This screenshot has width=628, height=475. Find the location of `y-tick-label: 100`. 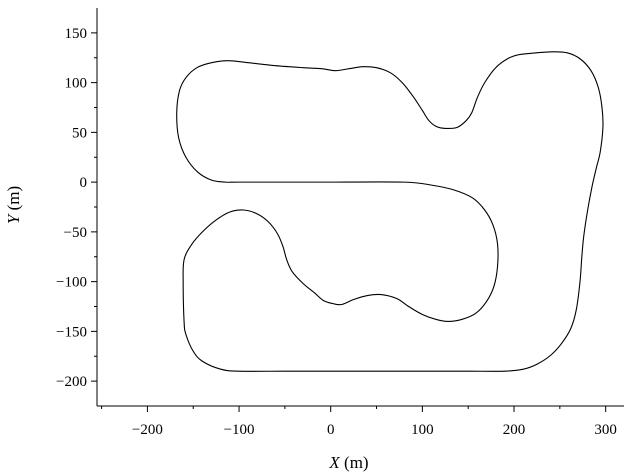

y-tick-label: 100 is located at coordinates (76, 84).